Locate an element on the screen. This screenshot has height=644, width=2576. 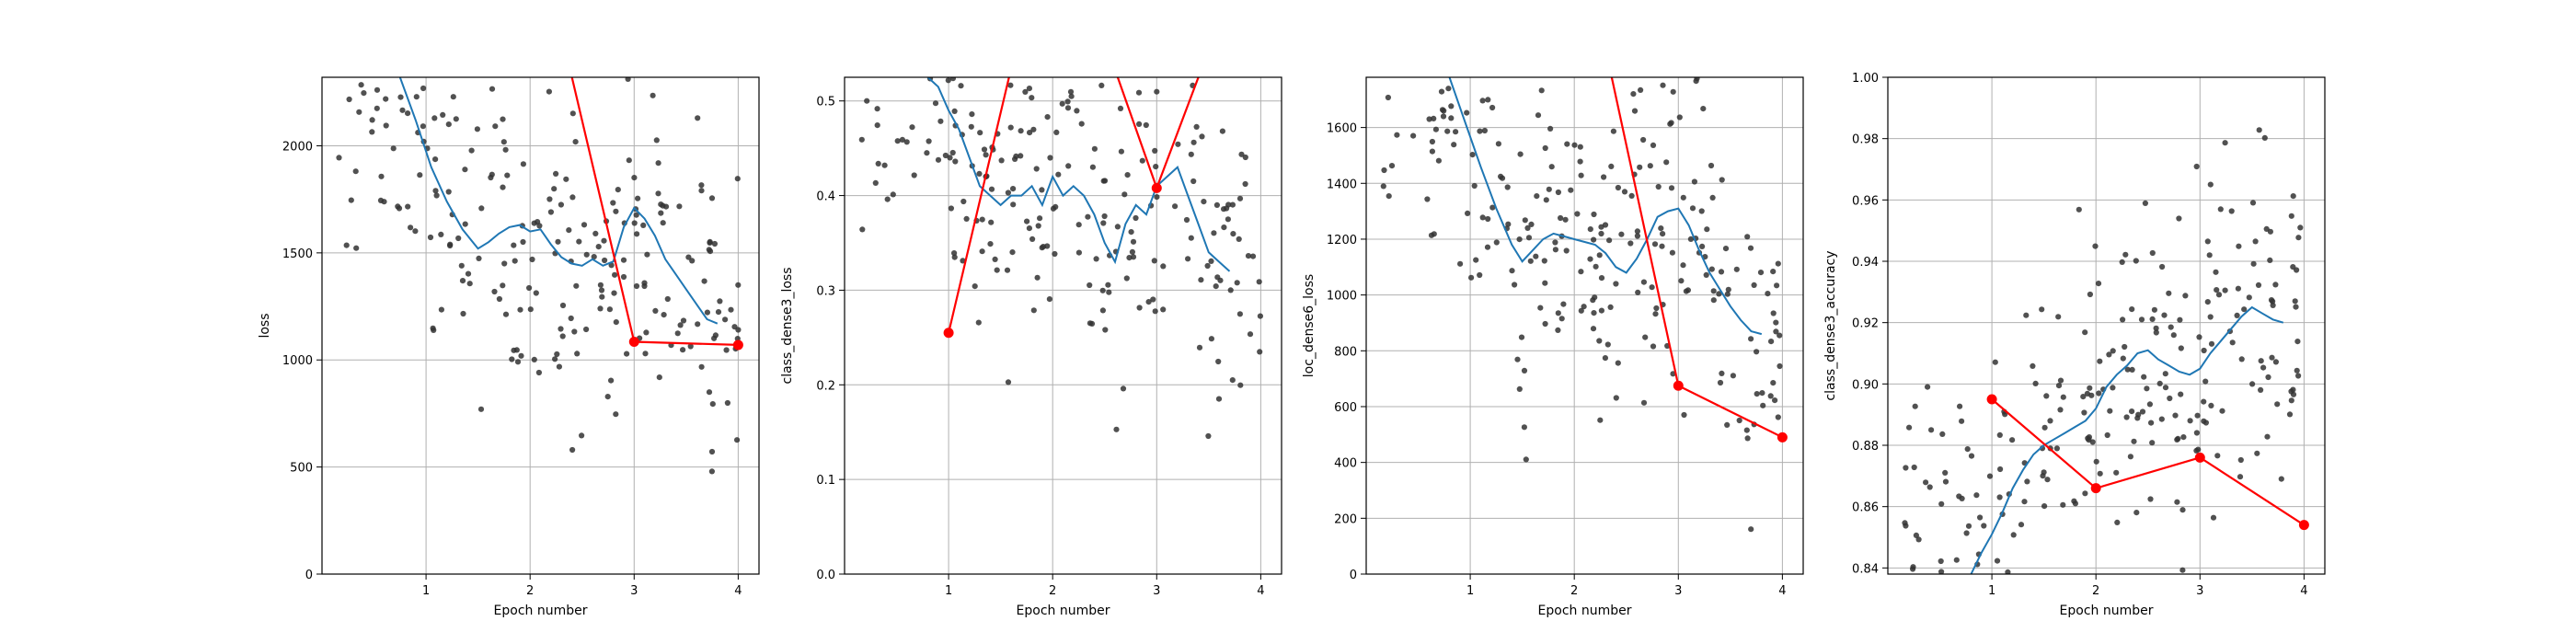
class-dense3-accuracy-ytick-label: 0.96 is located at coordinates (1865, 201).